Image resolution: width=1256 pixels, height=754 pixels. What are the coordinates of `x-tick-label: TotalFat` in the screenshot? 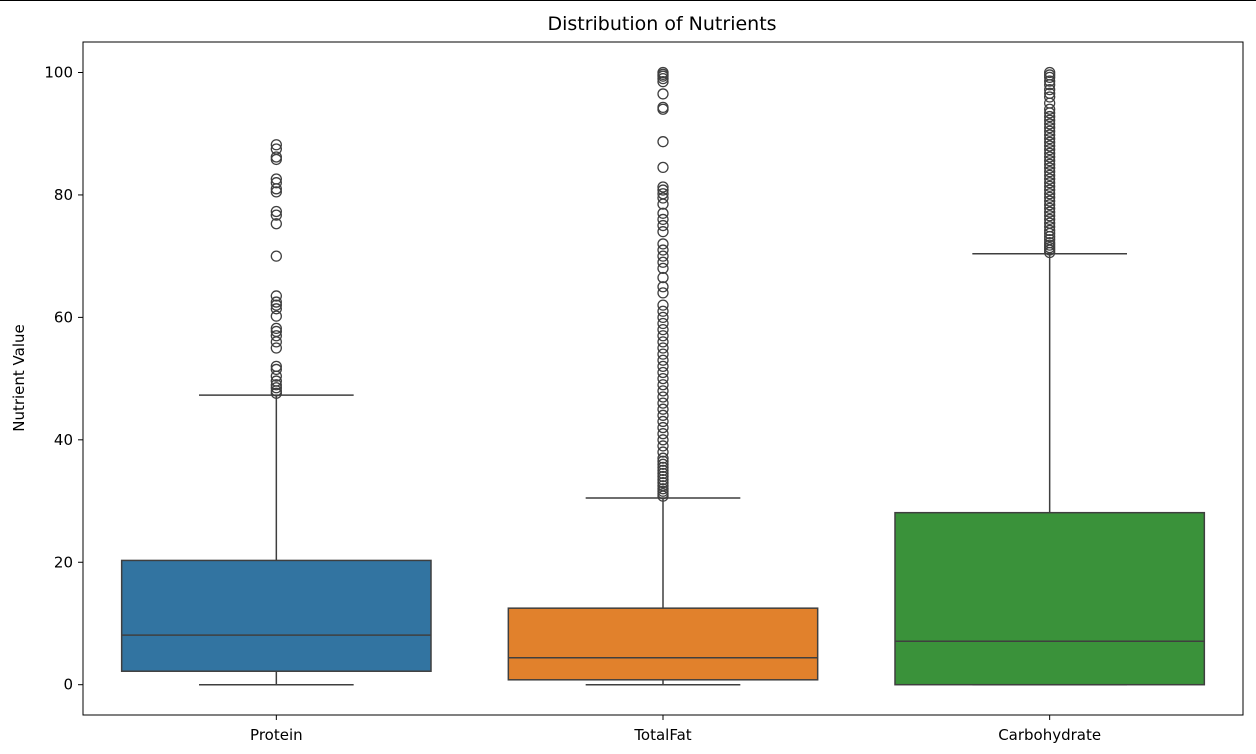 It's located at (662, 735).